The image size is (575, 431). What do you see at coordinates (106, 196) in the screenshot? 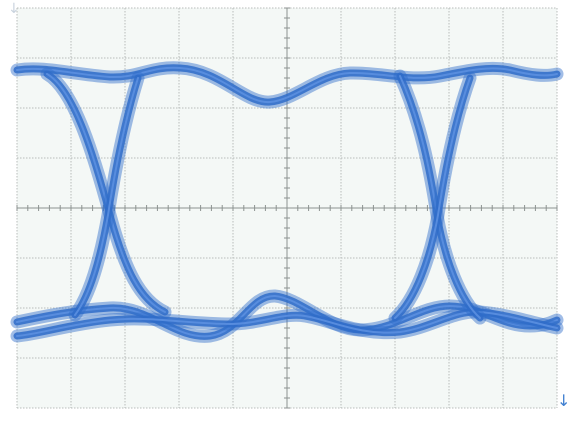
I see `eye-falling-edge-1-highlight` at bounding box center [106, 196].